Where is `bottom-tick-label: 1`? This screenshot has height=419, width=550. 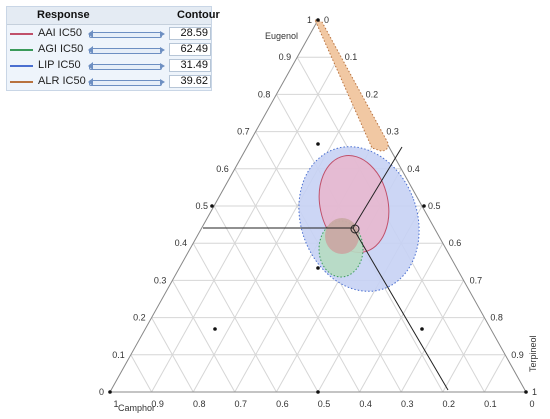
bottom-tick-label: 1 is located at coordinates (115, 404).